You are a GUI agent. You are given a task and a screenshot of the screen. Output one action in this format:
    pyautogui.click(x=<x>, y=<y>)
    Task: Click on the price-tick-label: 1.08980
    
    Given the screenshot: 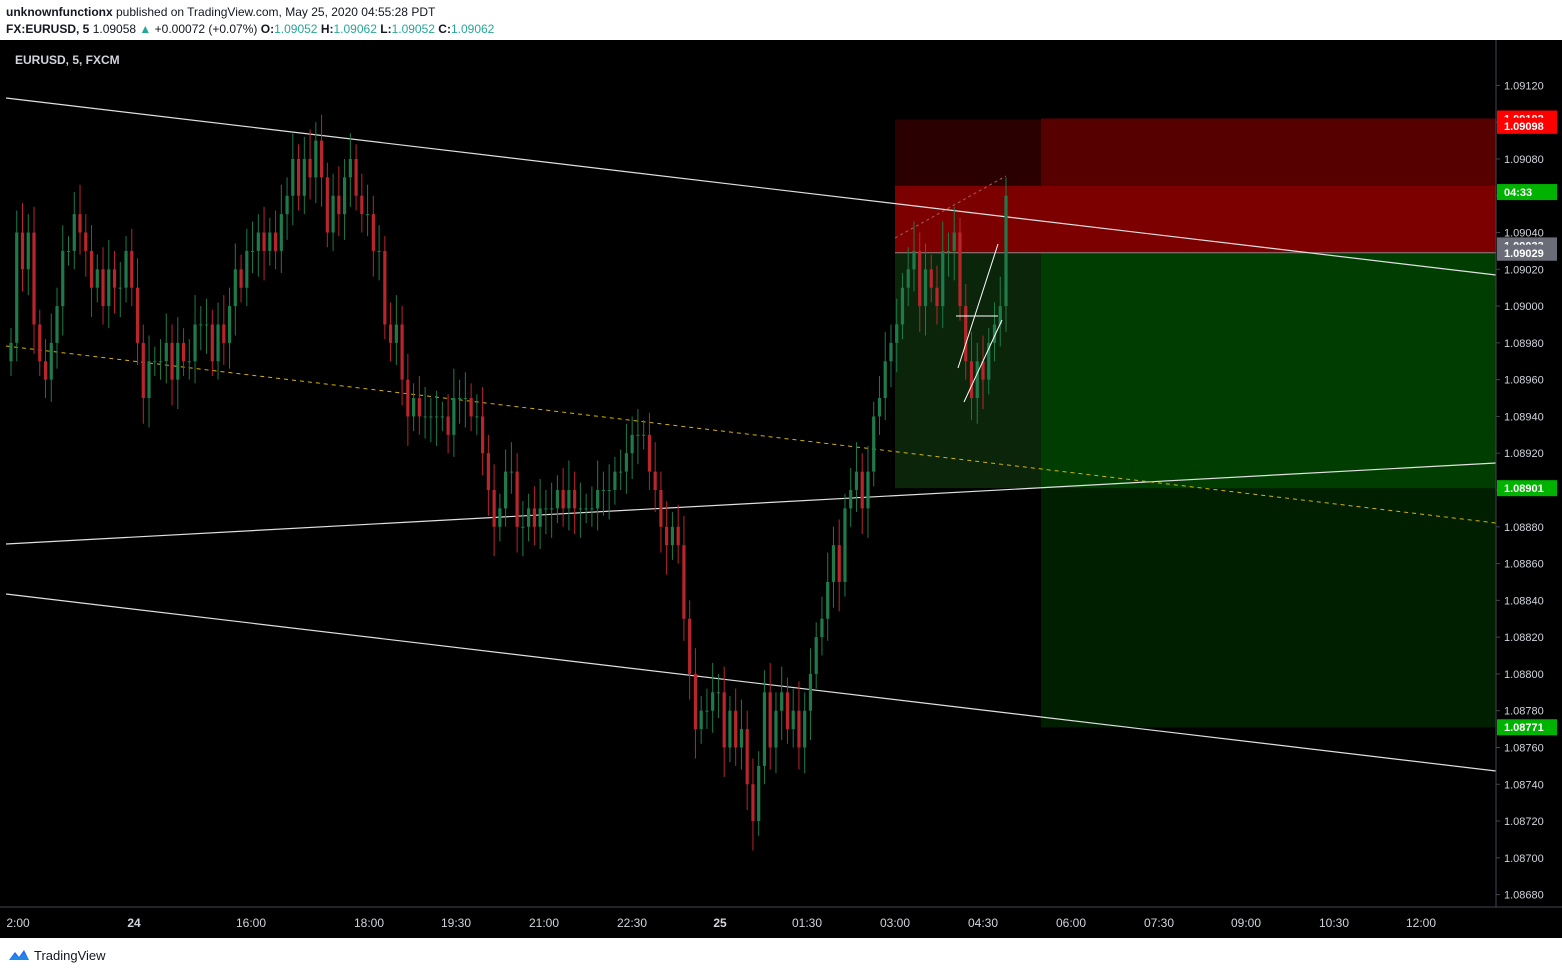 What is the action you would take?
    pyautogui.click(x=1524, y=344)
    